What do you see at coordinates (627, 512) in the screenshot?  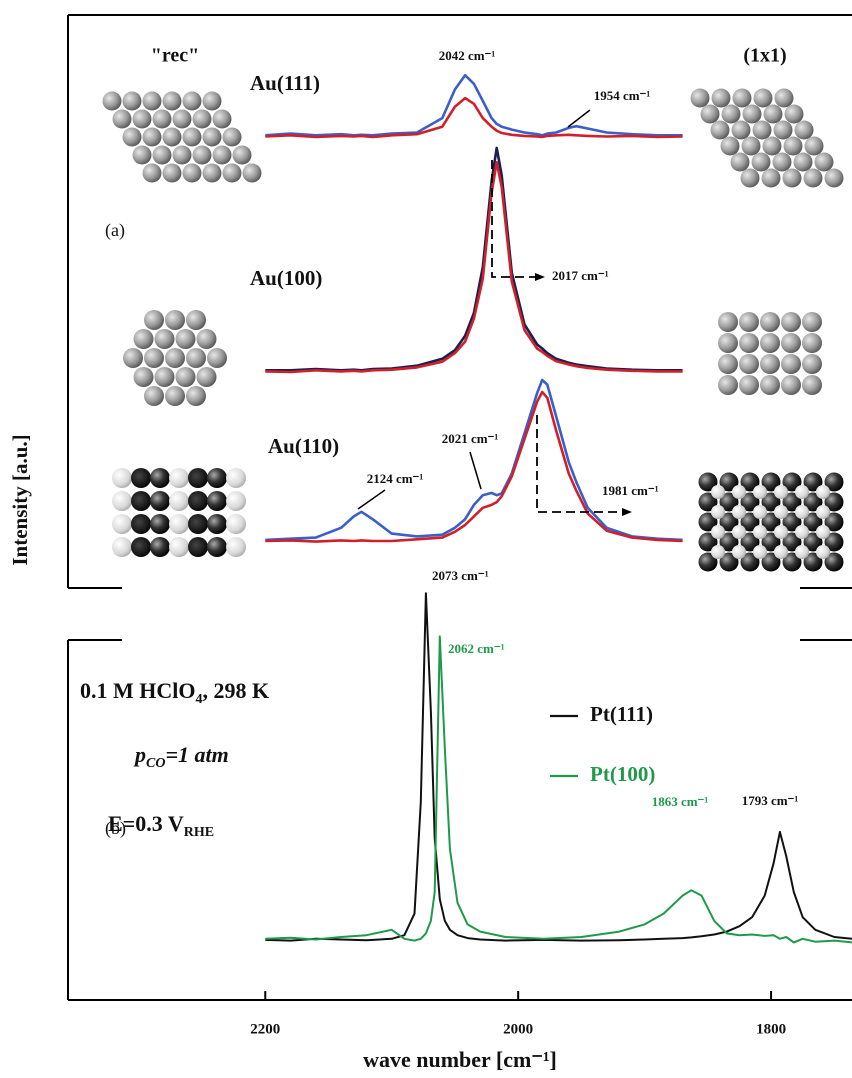 I see `arrow-head` at bounding box center [627, 512].